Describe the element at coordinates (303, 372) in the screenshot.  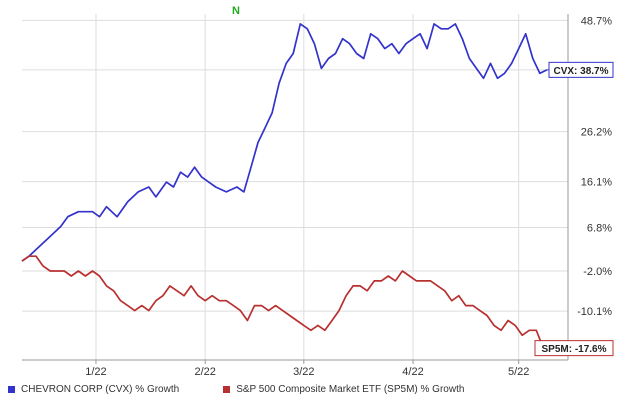
I see `x-tick-label: 3/22` at that location.